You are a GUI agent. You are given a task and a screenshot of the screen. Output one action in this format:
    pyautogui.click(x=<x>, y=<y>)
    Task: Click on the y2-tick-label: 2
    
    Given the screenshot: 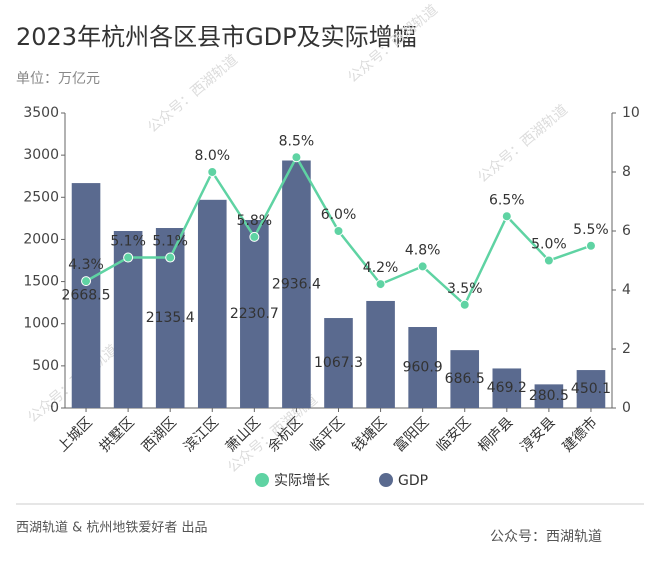 What is the action you would take?
    pyautogui.click(x=626, y=349)
    